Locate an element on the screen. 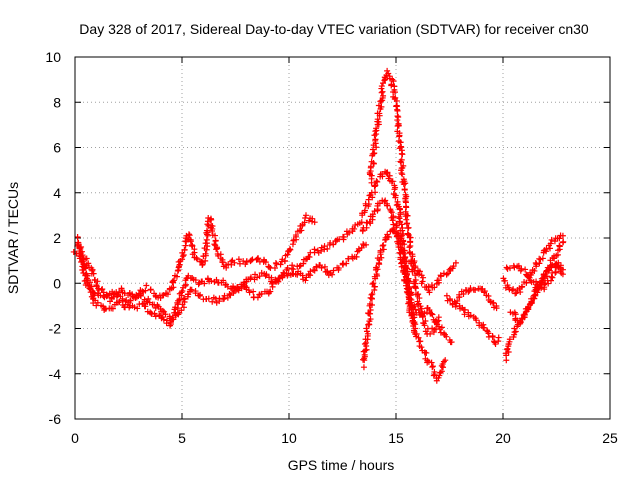  y-tick-label: -6 is located at coordinates (55, 419).